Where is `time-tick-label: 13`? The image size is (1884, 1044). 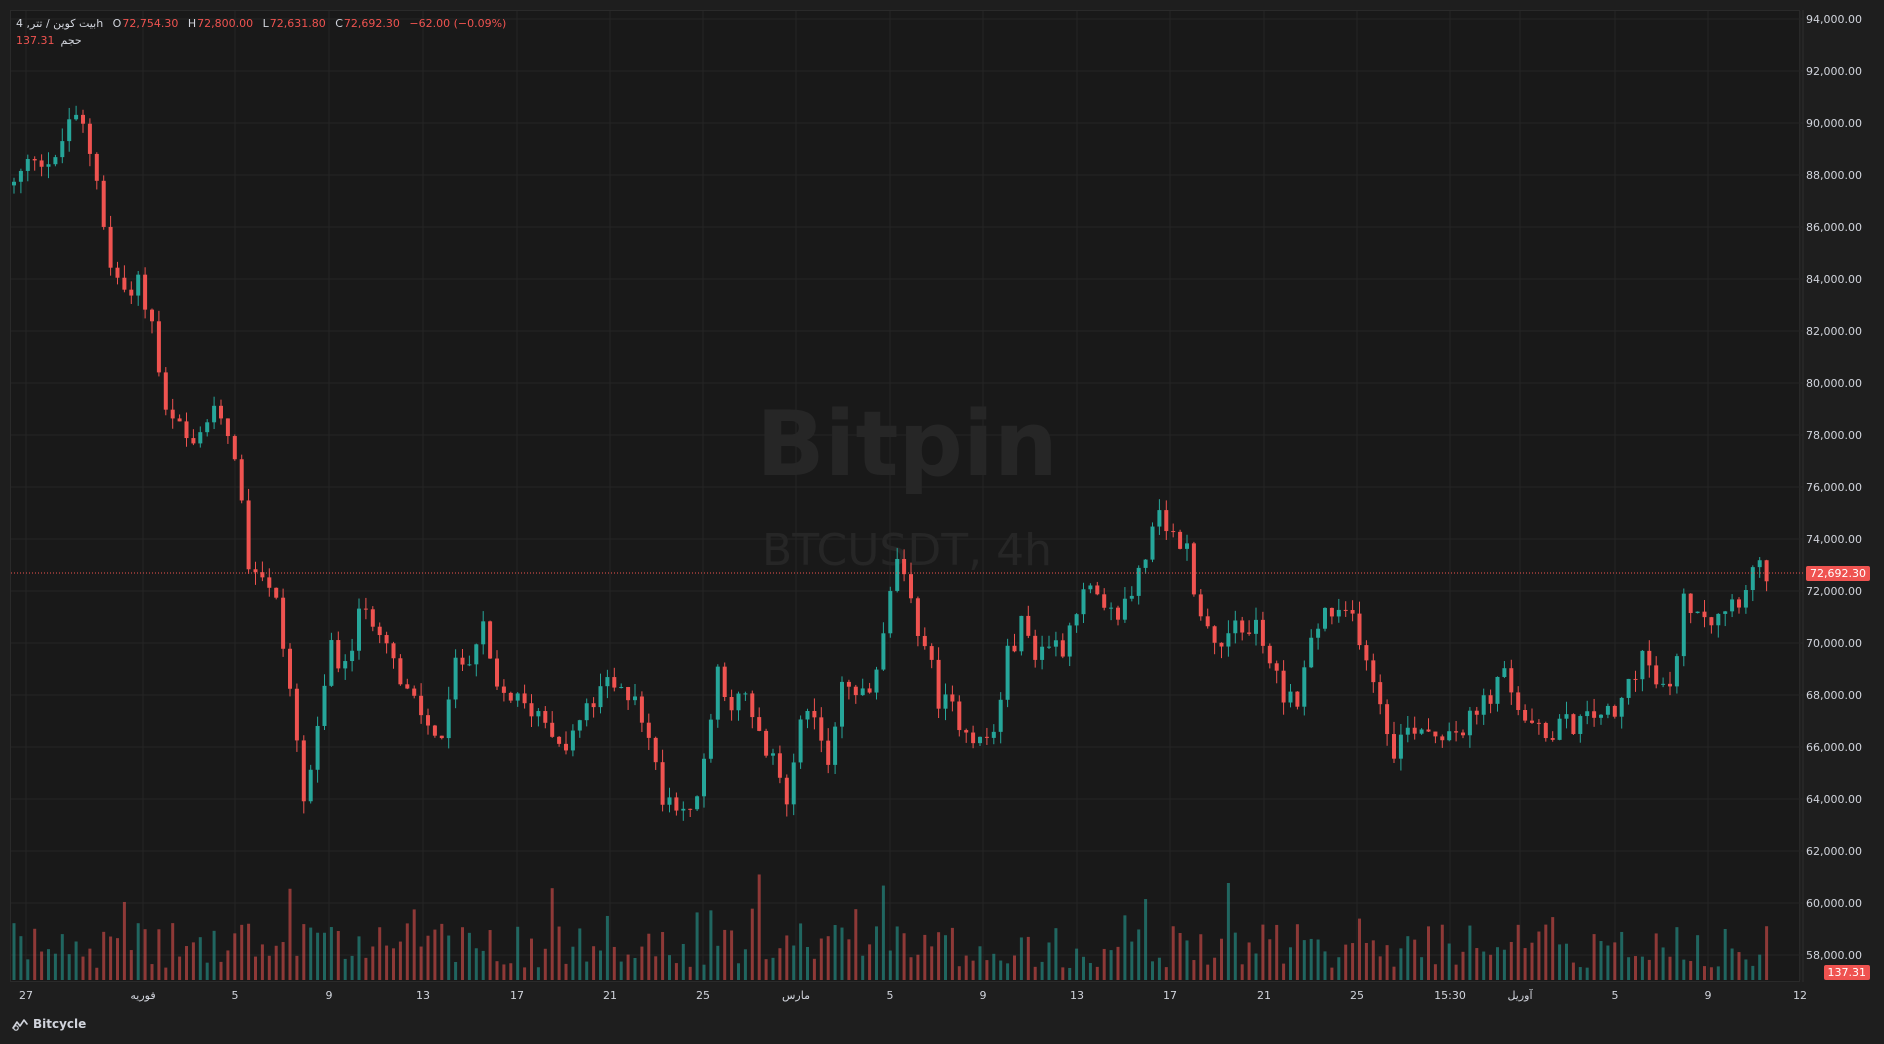 time-tick-label: 13 is located at coordinates (423, 995).